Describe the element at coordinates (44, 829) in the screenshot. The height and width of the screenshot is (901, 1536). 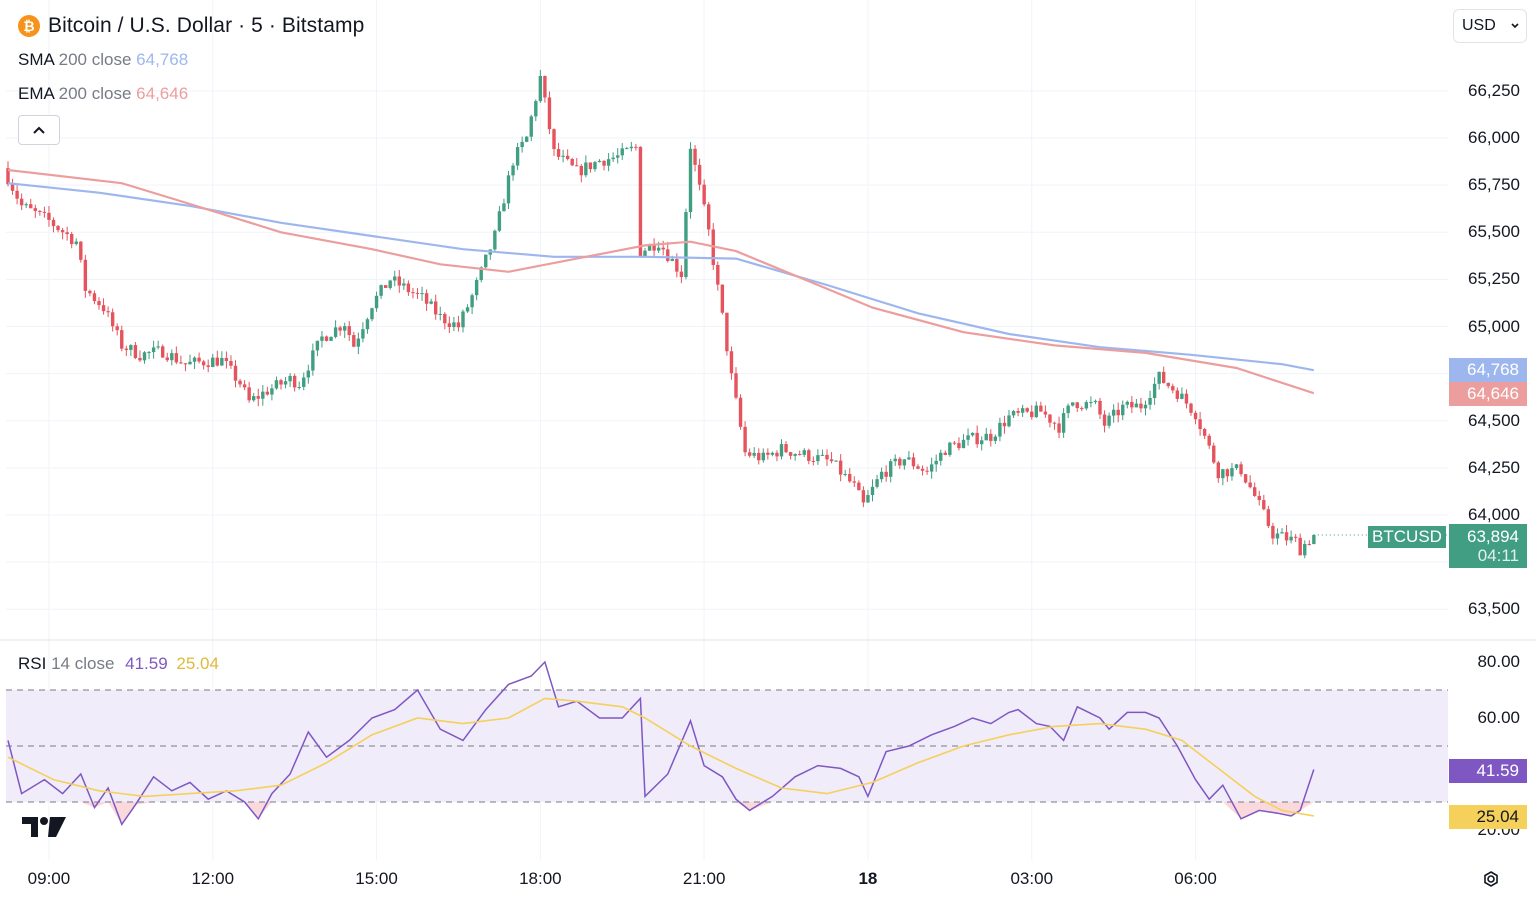
I see `tradingview-logo` at that location.